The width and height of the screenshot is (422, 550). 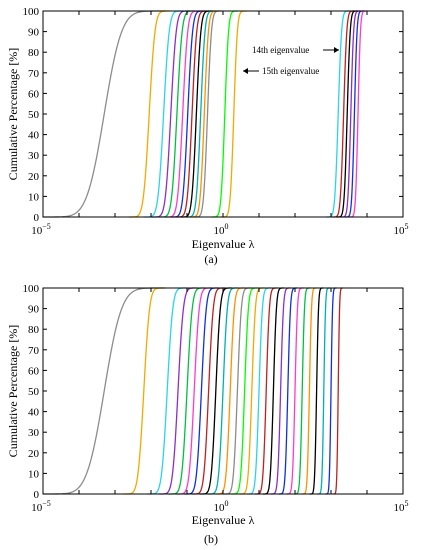 I want to click on x-tick-labels-a: 10⁻⁵ 10⁰ 10⁵, so click(x=219, y=229).